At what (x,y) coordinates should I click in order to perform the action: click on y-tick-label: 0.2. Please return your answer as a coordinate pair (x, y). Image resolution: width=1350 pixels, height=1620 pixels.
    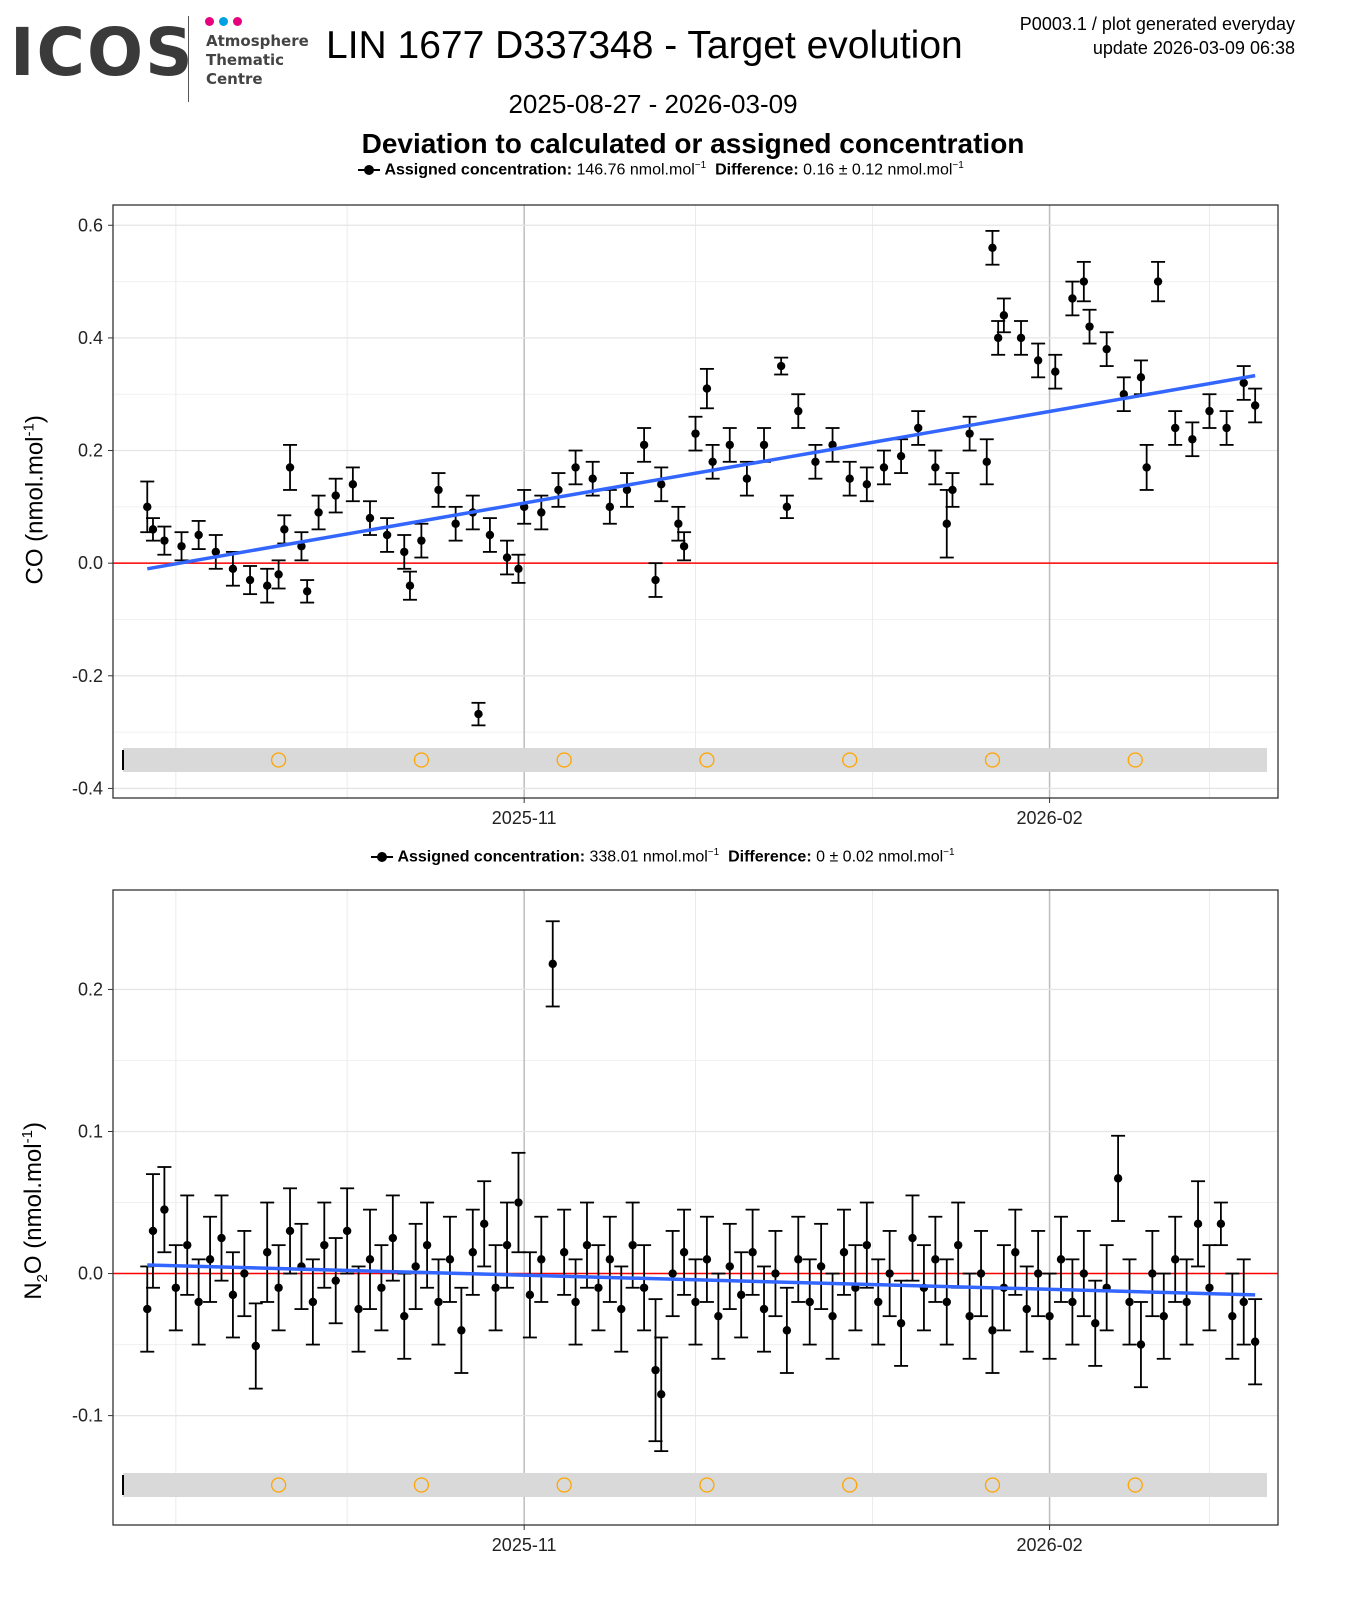
    Looking at the image, I should click on (90, 451).